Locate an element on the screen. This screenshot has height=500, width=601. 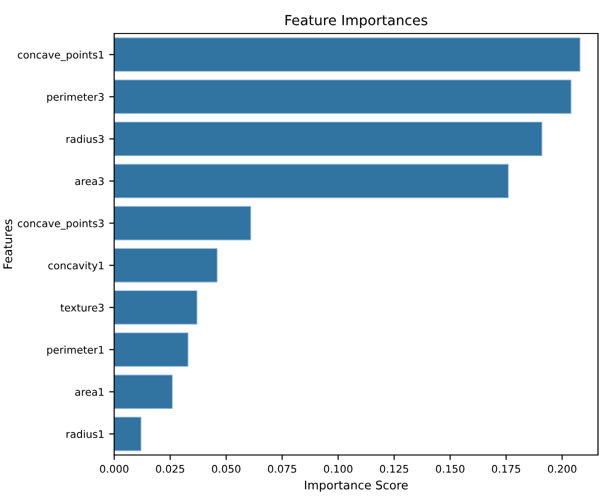
chart-title: Feature Importances is located at coordinates (357, 21).